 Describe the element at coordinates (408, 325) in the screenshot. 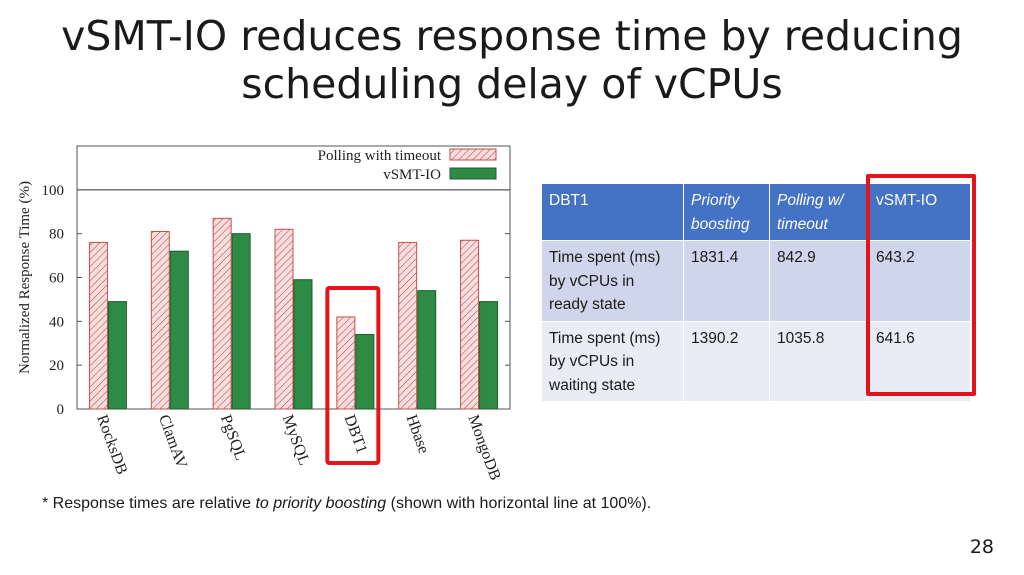

I see `bar-polling-hbase` at that location.